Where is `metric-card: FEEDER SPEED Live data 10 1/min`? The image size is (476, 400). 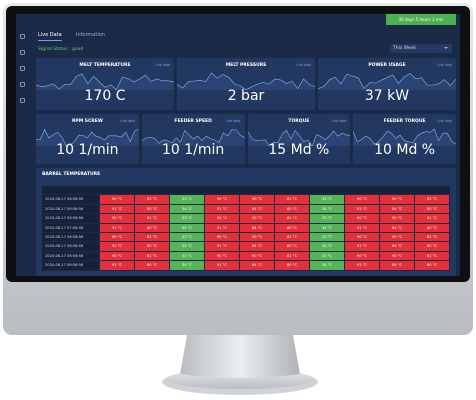
metric-card: FEEDER SPEED Live data 10 1/min is located at coordinates (193, 139).